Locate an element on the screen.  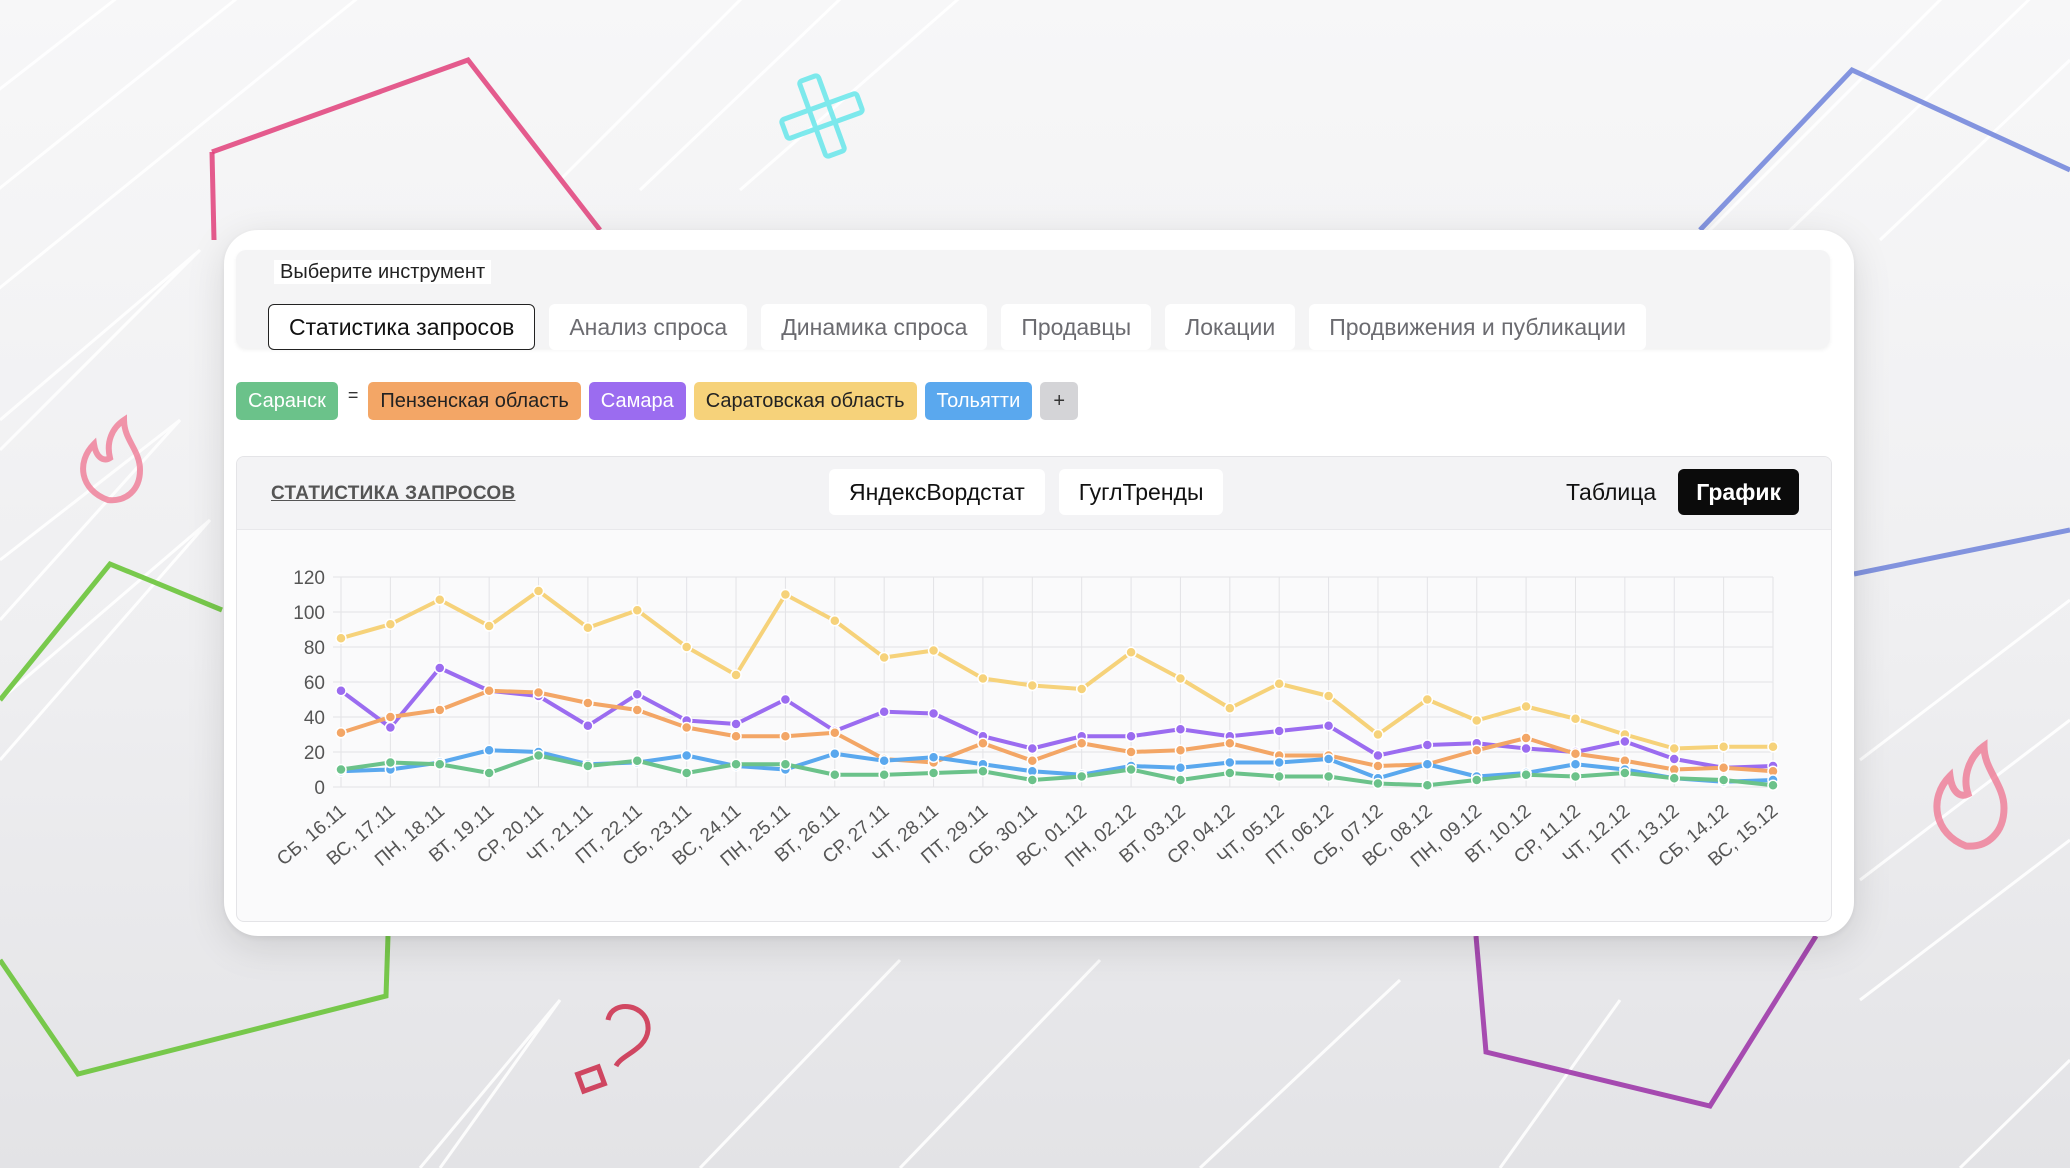
region-chip-samara: Самара is located at coordinates (637, 401).